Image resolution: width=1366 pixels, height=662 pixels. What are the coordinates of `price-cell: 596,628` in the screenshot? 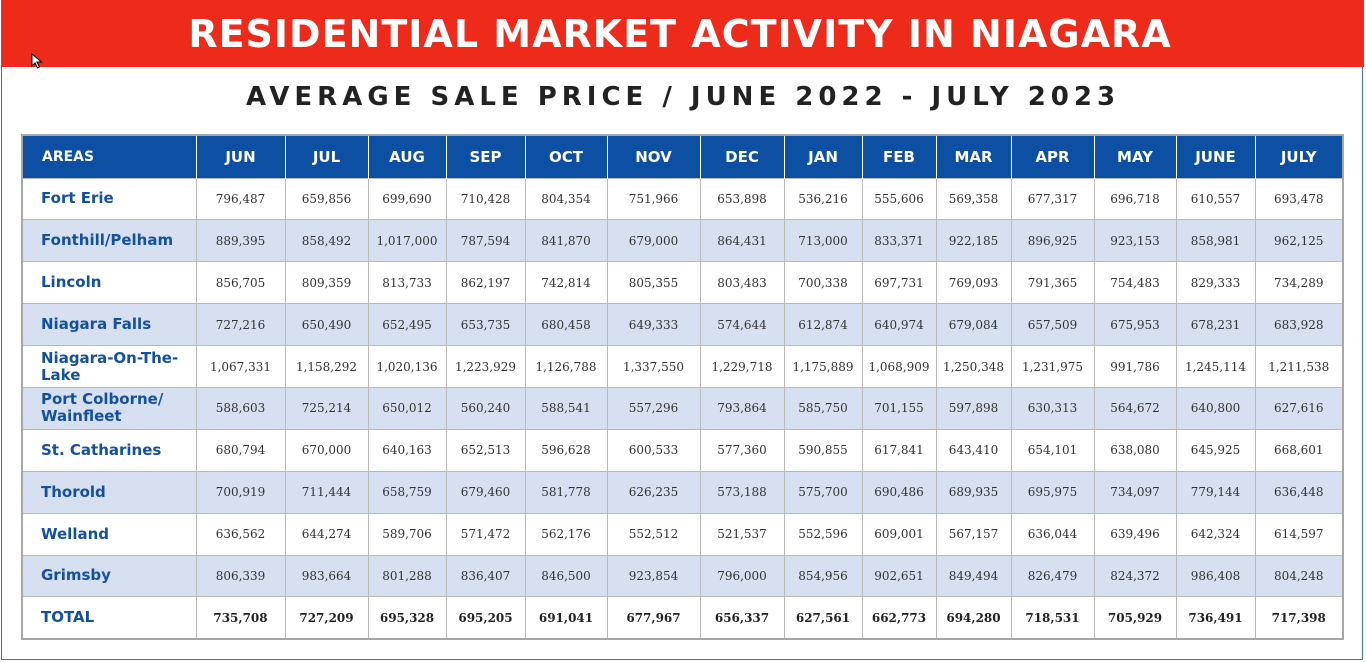 It's located at (566, 450).